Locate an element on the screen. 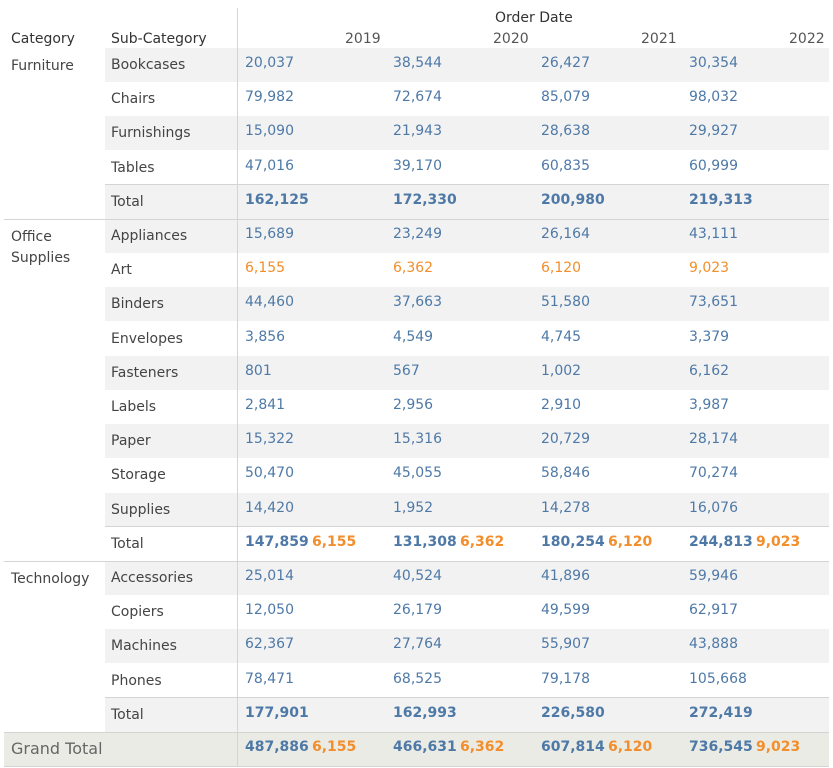 This screenshot has height=768, width=833. value-cell: 45,055 is located at coordinates (417, 473).